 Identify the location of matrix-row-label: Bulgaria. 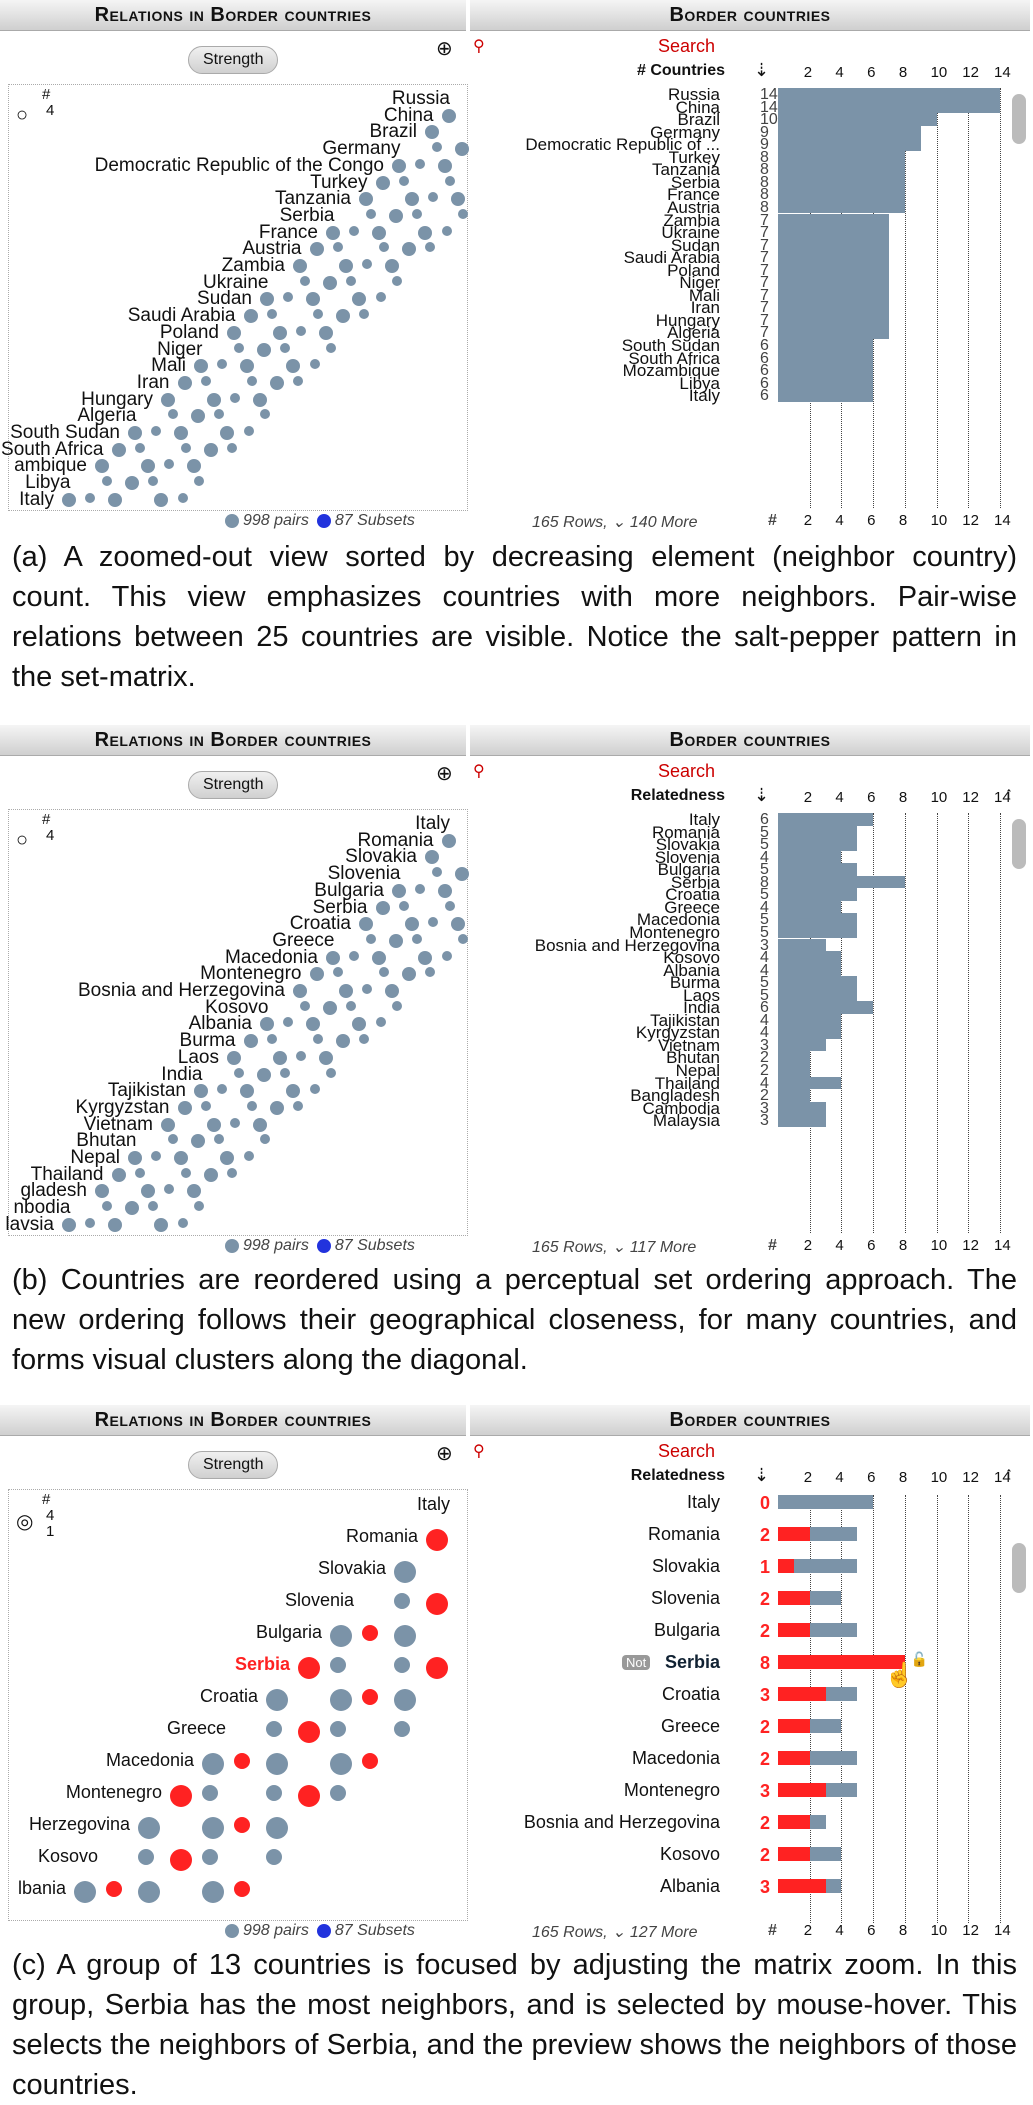
(288, 1632).